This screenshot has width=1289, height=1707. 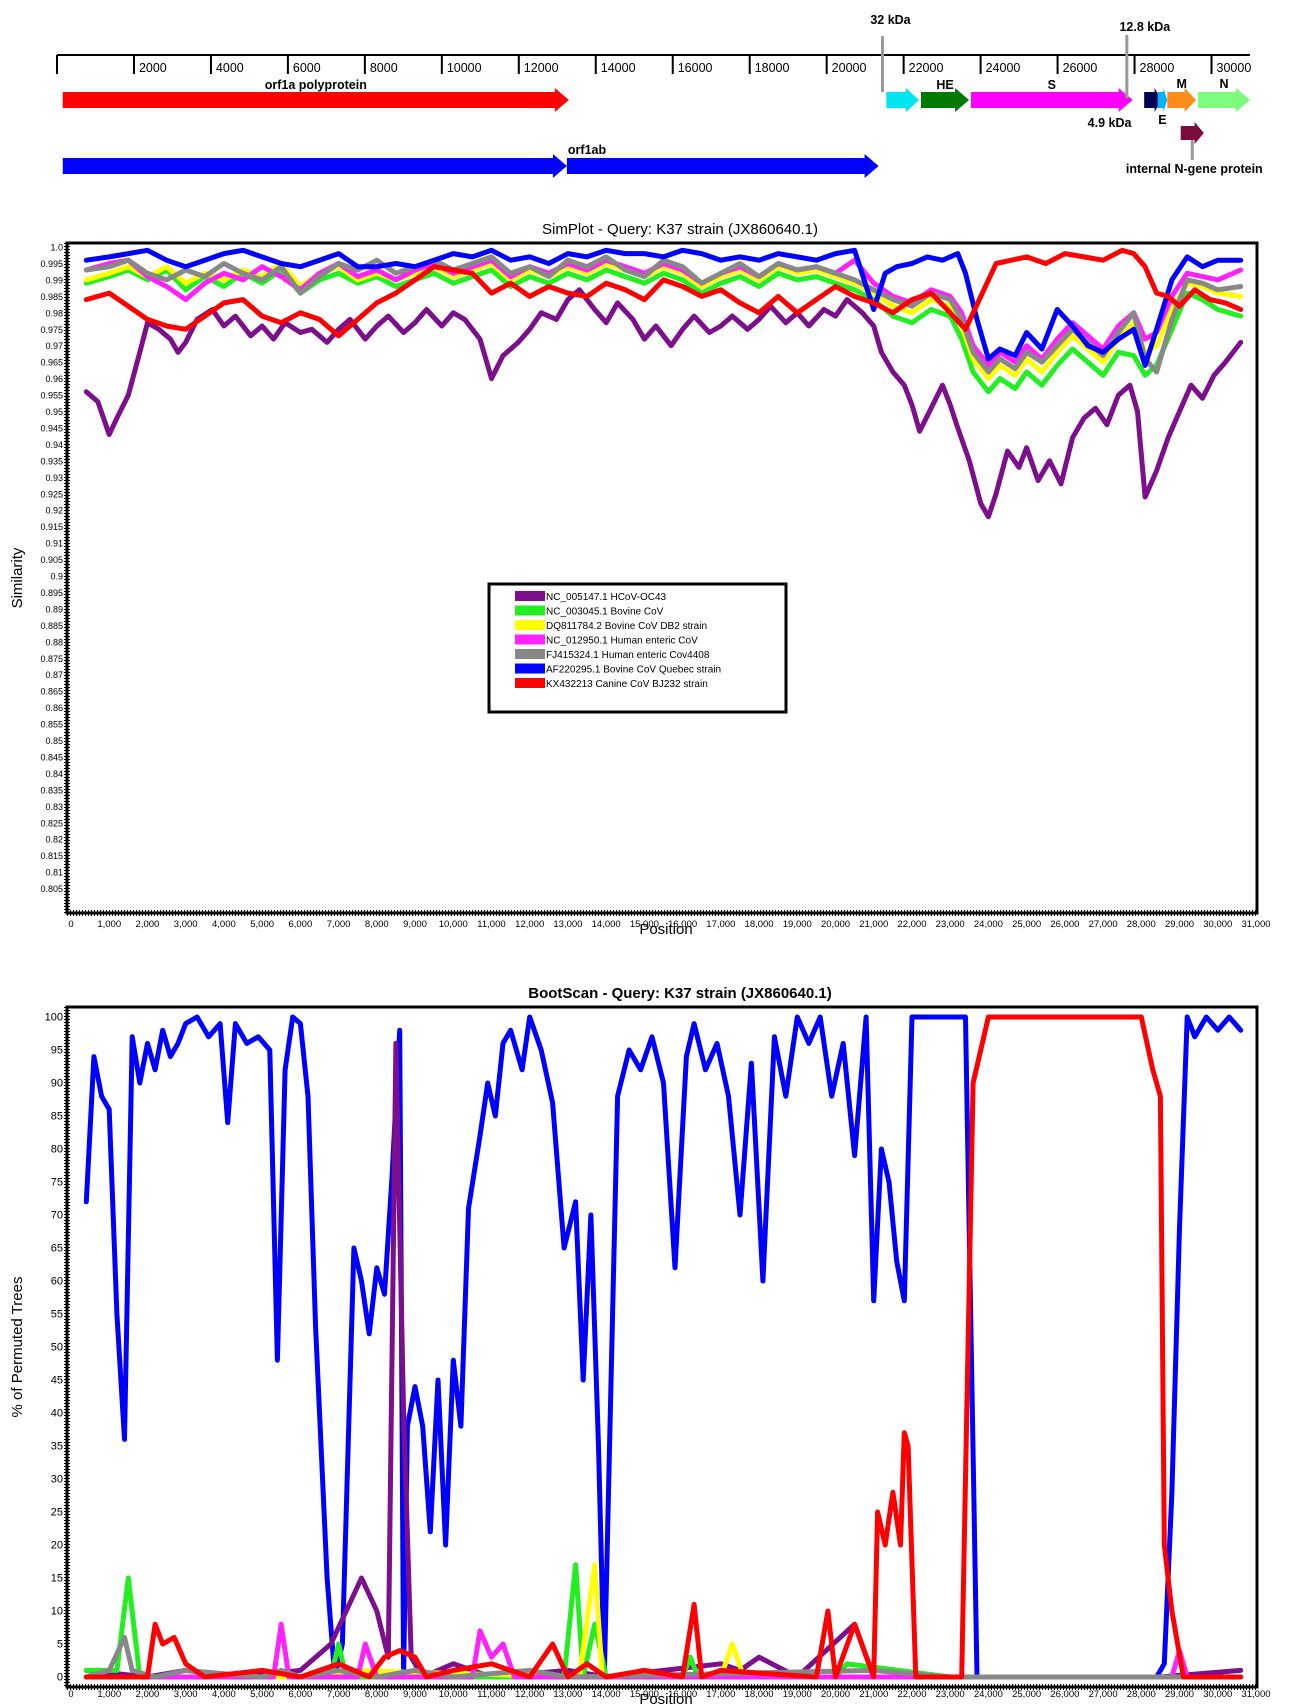 I want to click on x-tick-label: 4,000, so click(x=224, y=924).